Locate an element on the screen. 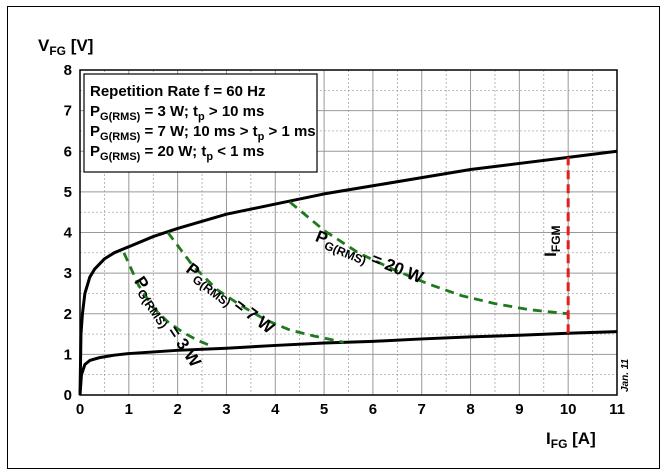 Image resolution: width=669 pixels, height=476 pixels. x-tick-label: 0 is located at coordinates (80, 409).